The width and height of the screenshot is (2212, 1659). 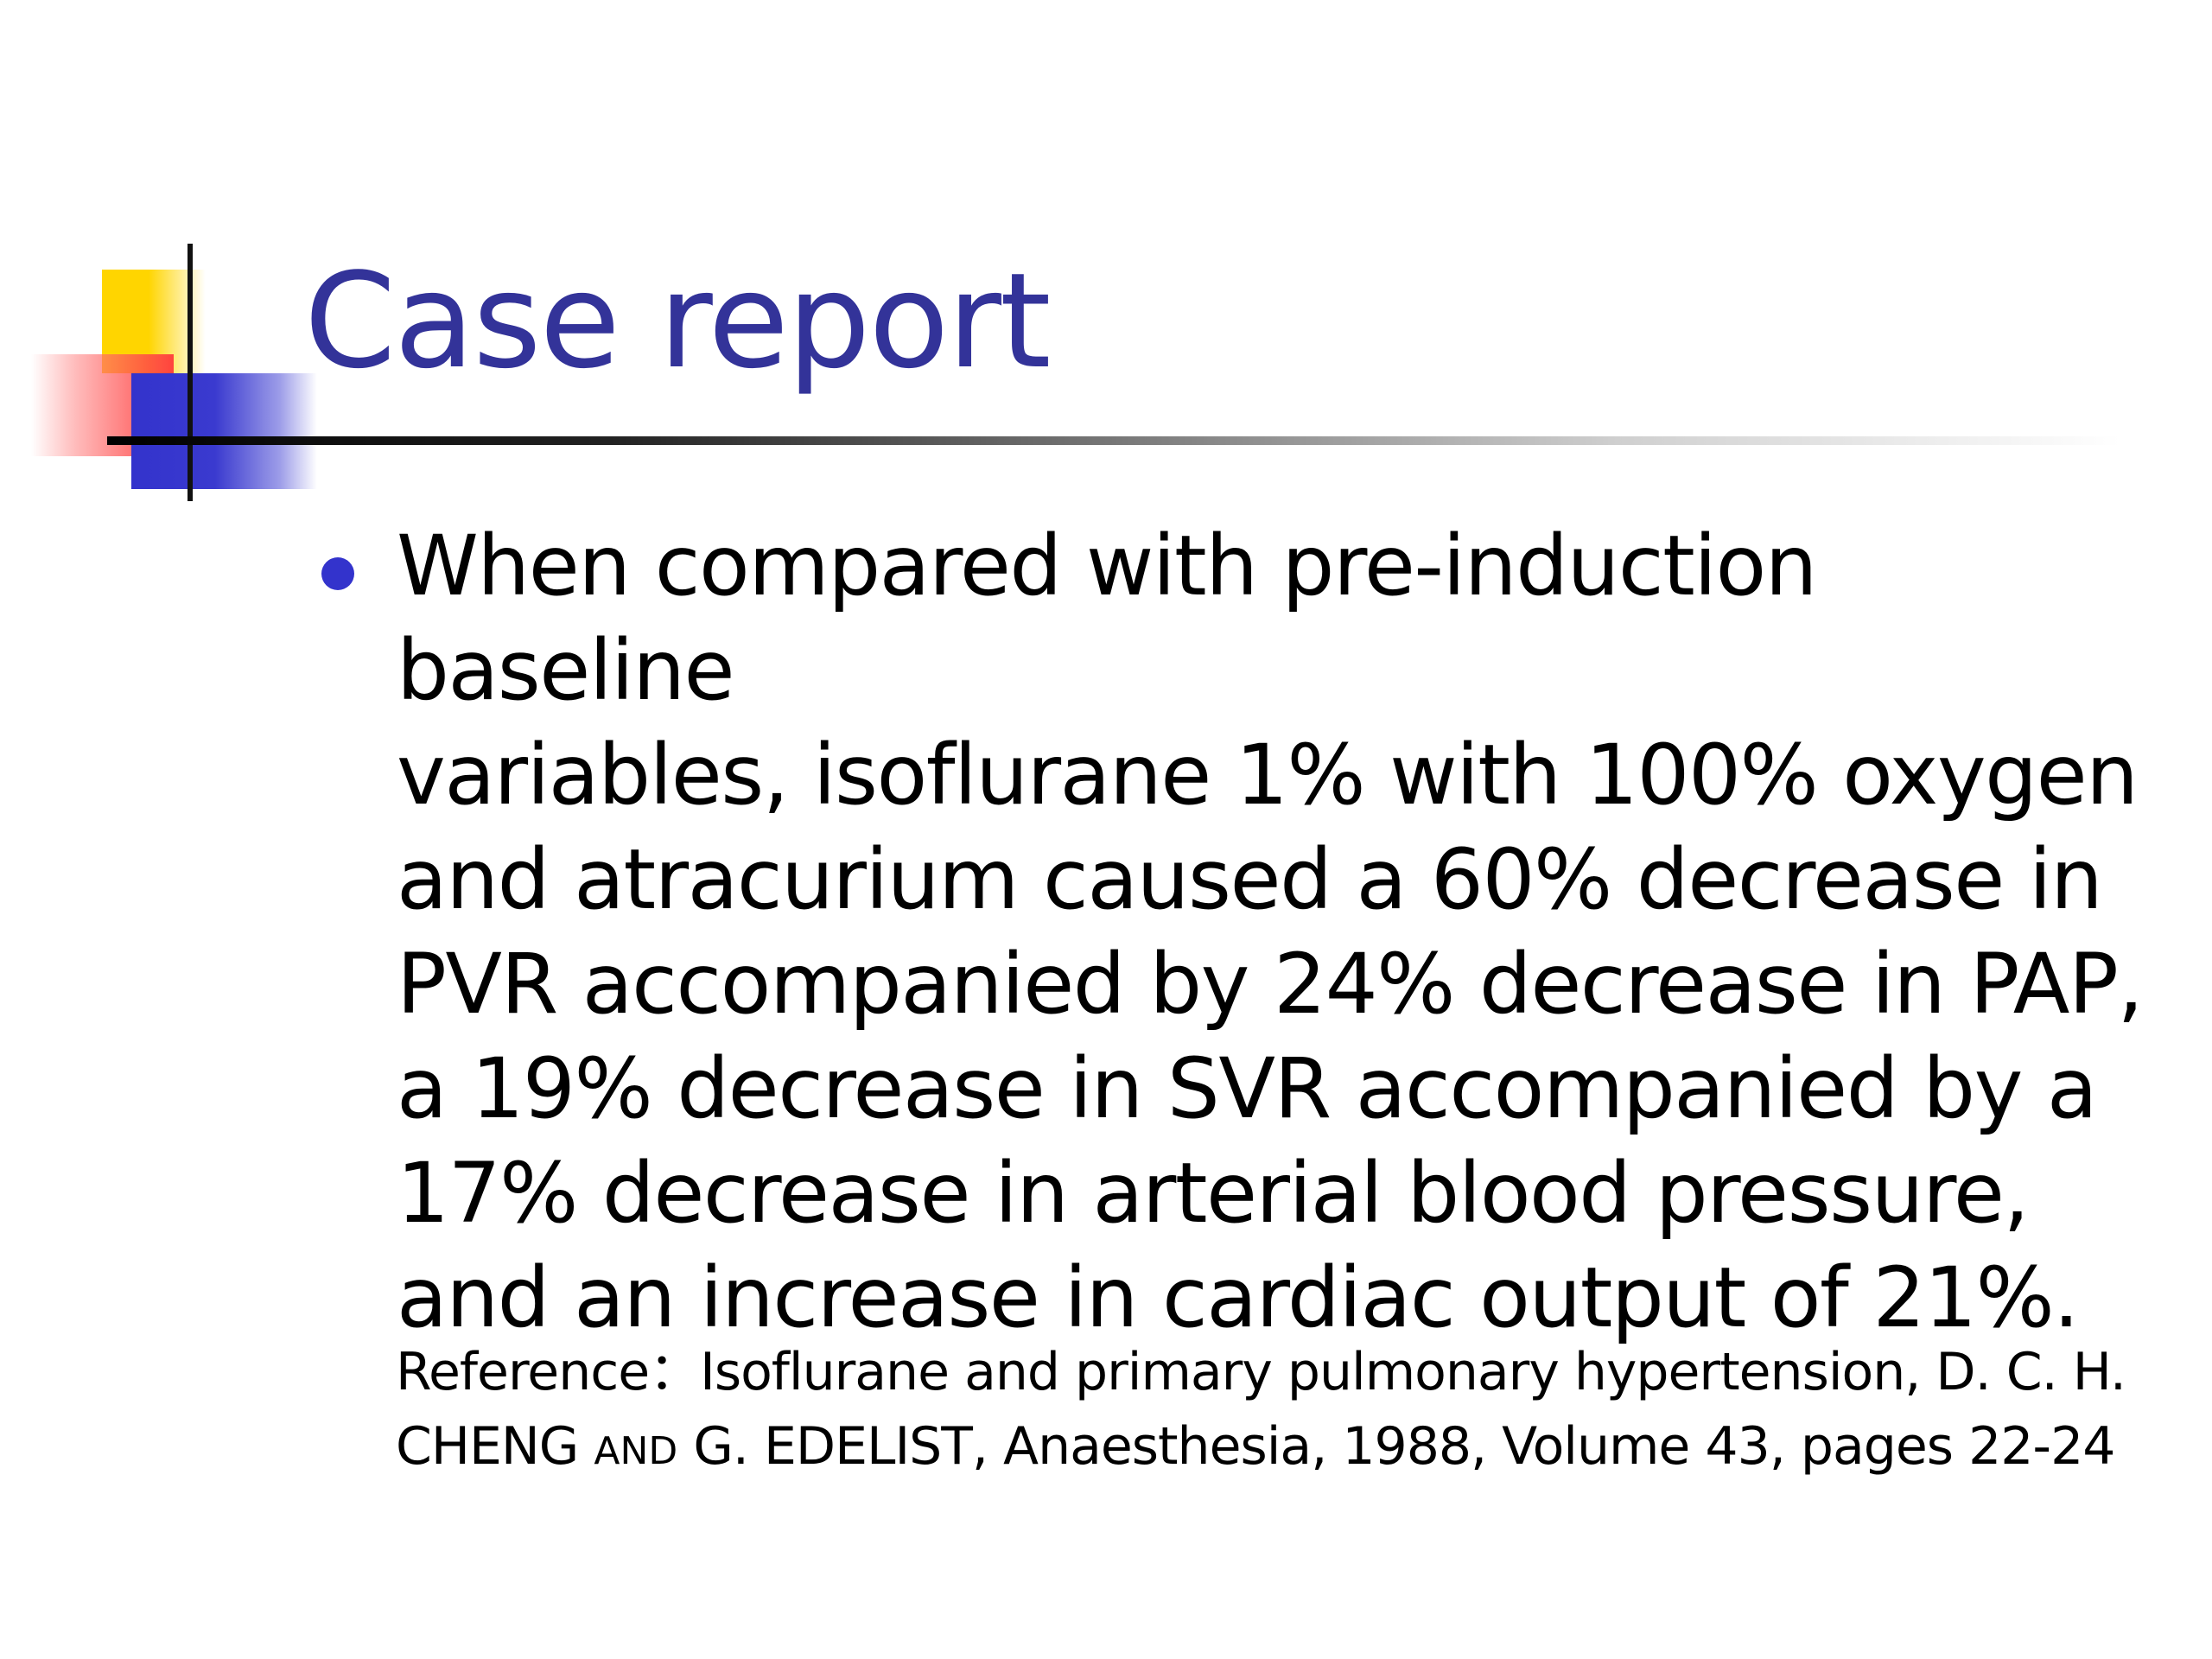 I want to click on reference-and-smallcaps: AND, so click(x=636, y=1451).